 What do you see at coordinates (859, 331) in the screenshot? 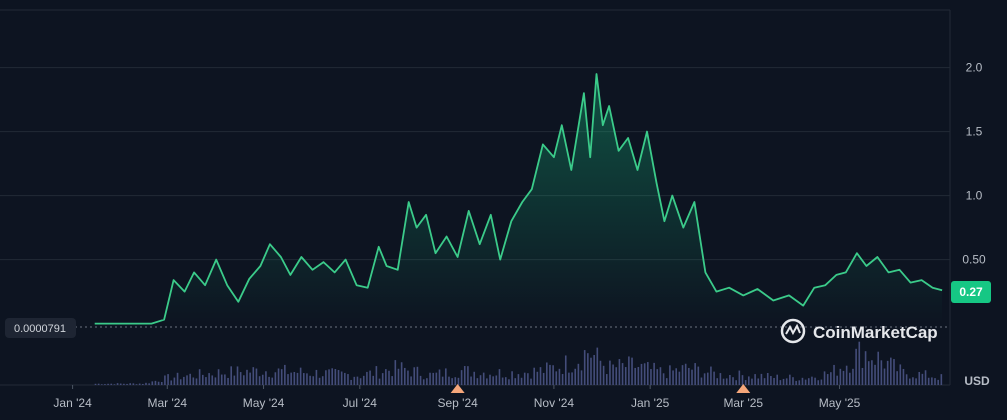
I see `brand-logo: CoinMarketCap` at bounding box center [859, 331].